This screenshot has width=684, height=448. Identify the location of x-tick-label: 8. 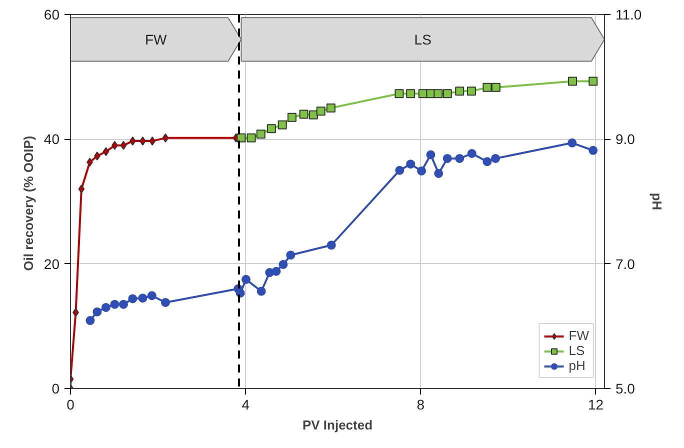
(420, 404).